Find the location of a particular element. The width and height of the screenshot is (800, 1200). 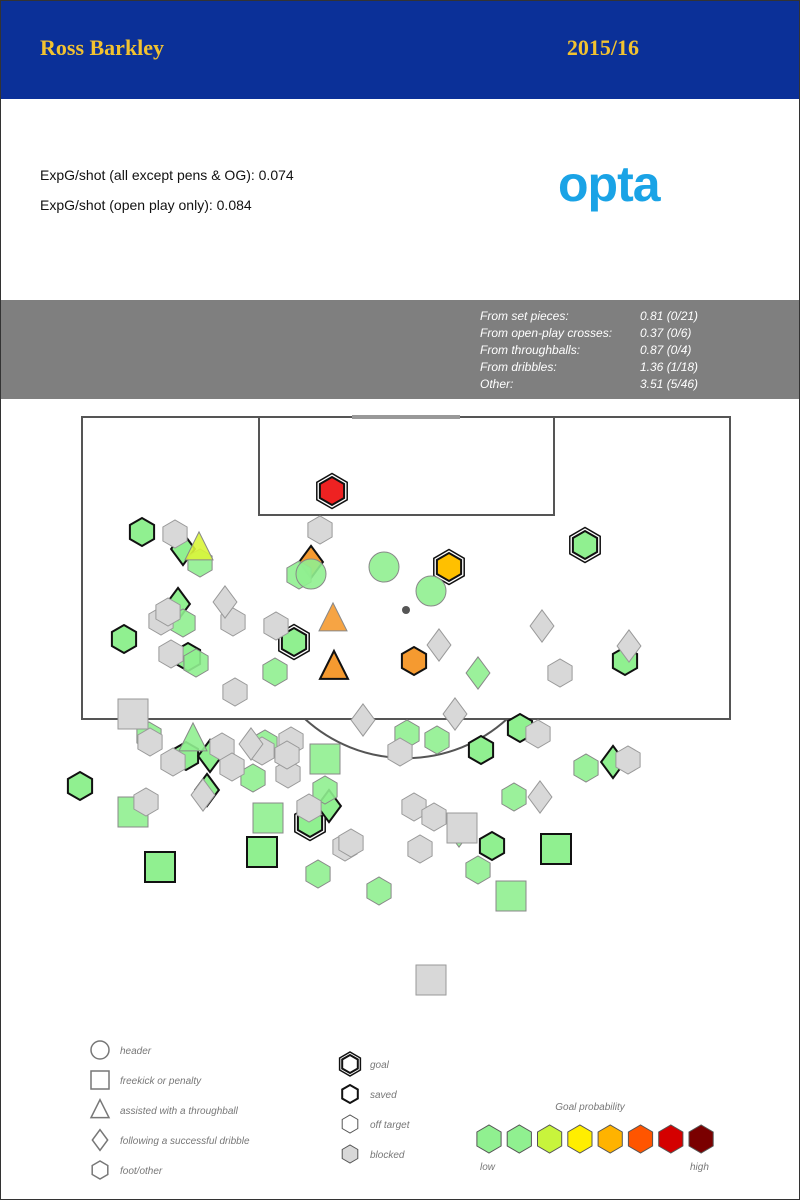

header-bar: Ross Barkley 2015/16 is located at coordinates (400, 50).